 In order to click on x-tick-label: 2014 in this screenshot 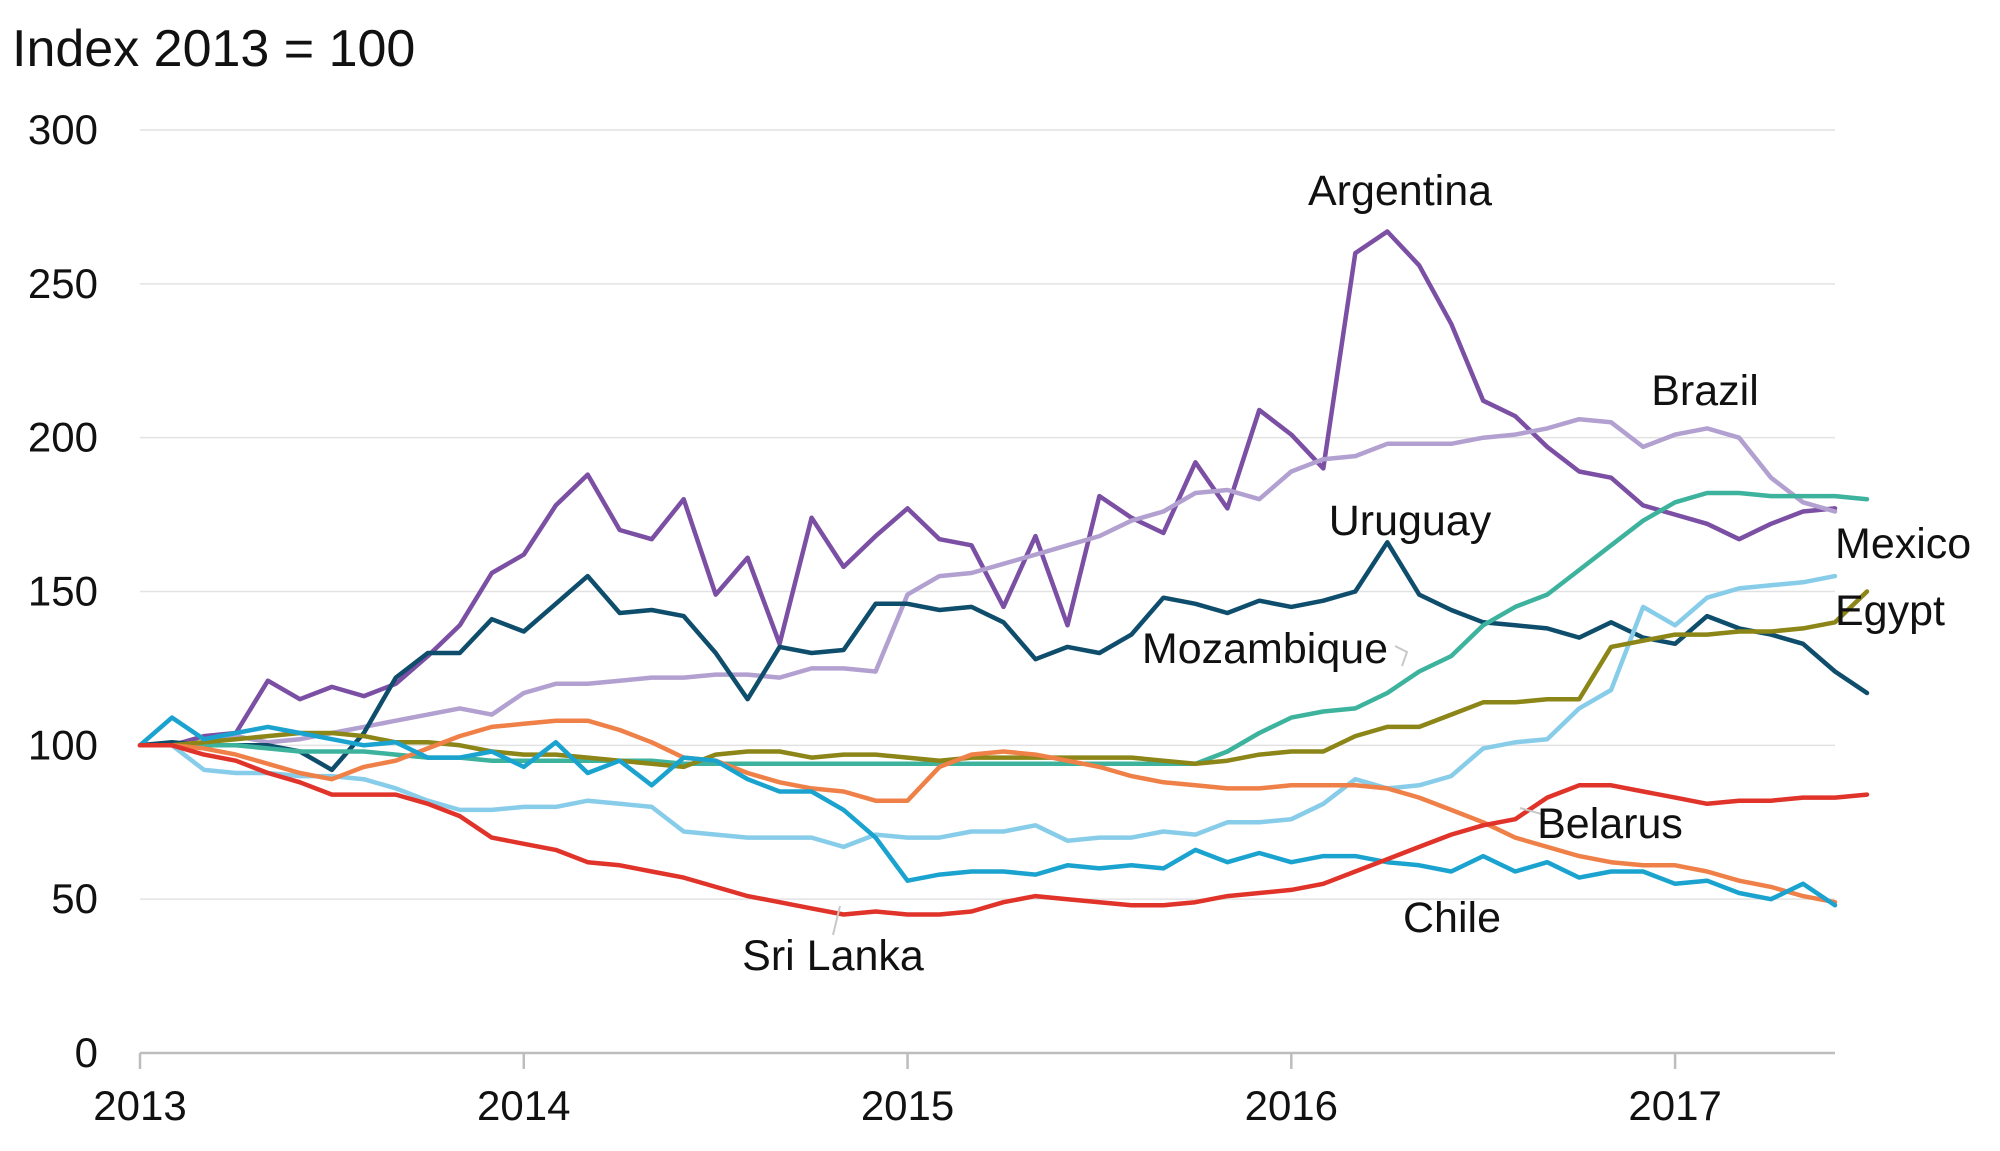, I will do `click(523, 1105)`.